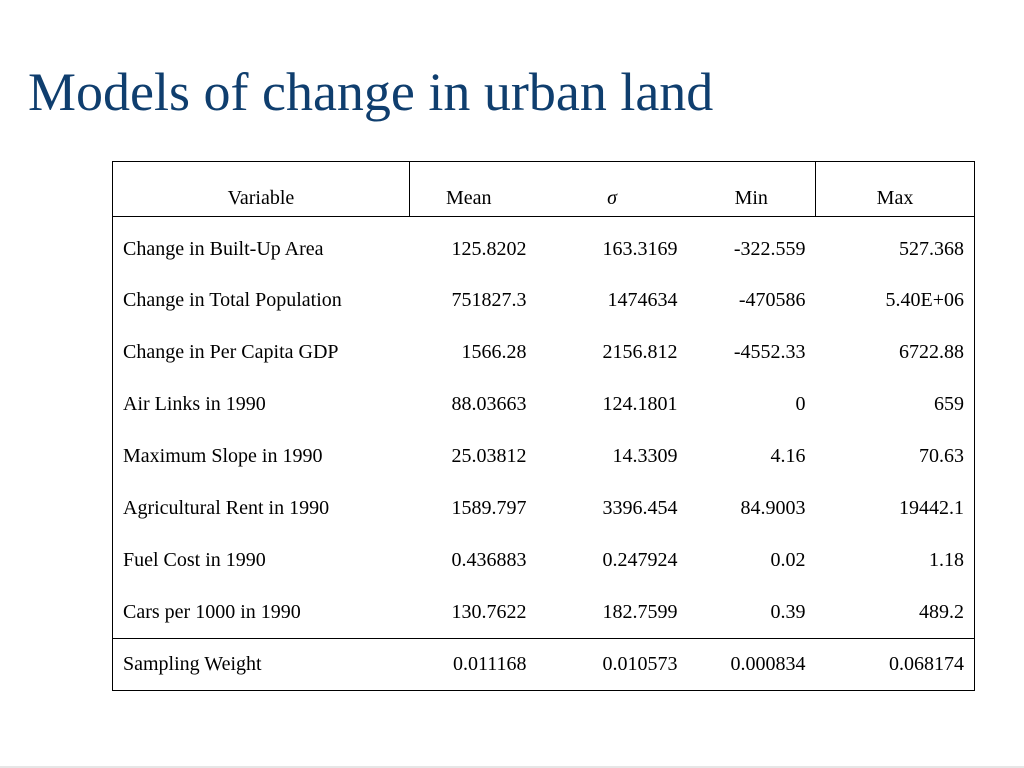 This screenshot has width=1024, height=768. What do you see at coordinates (769, 249) in the screenshot?
I see `min-value: -322.559` at bounding box center [769, 249].